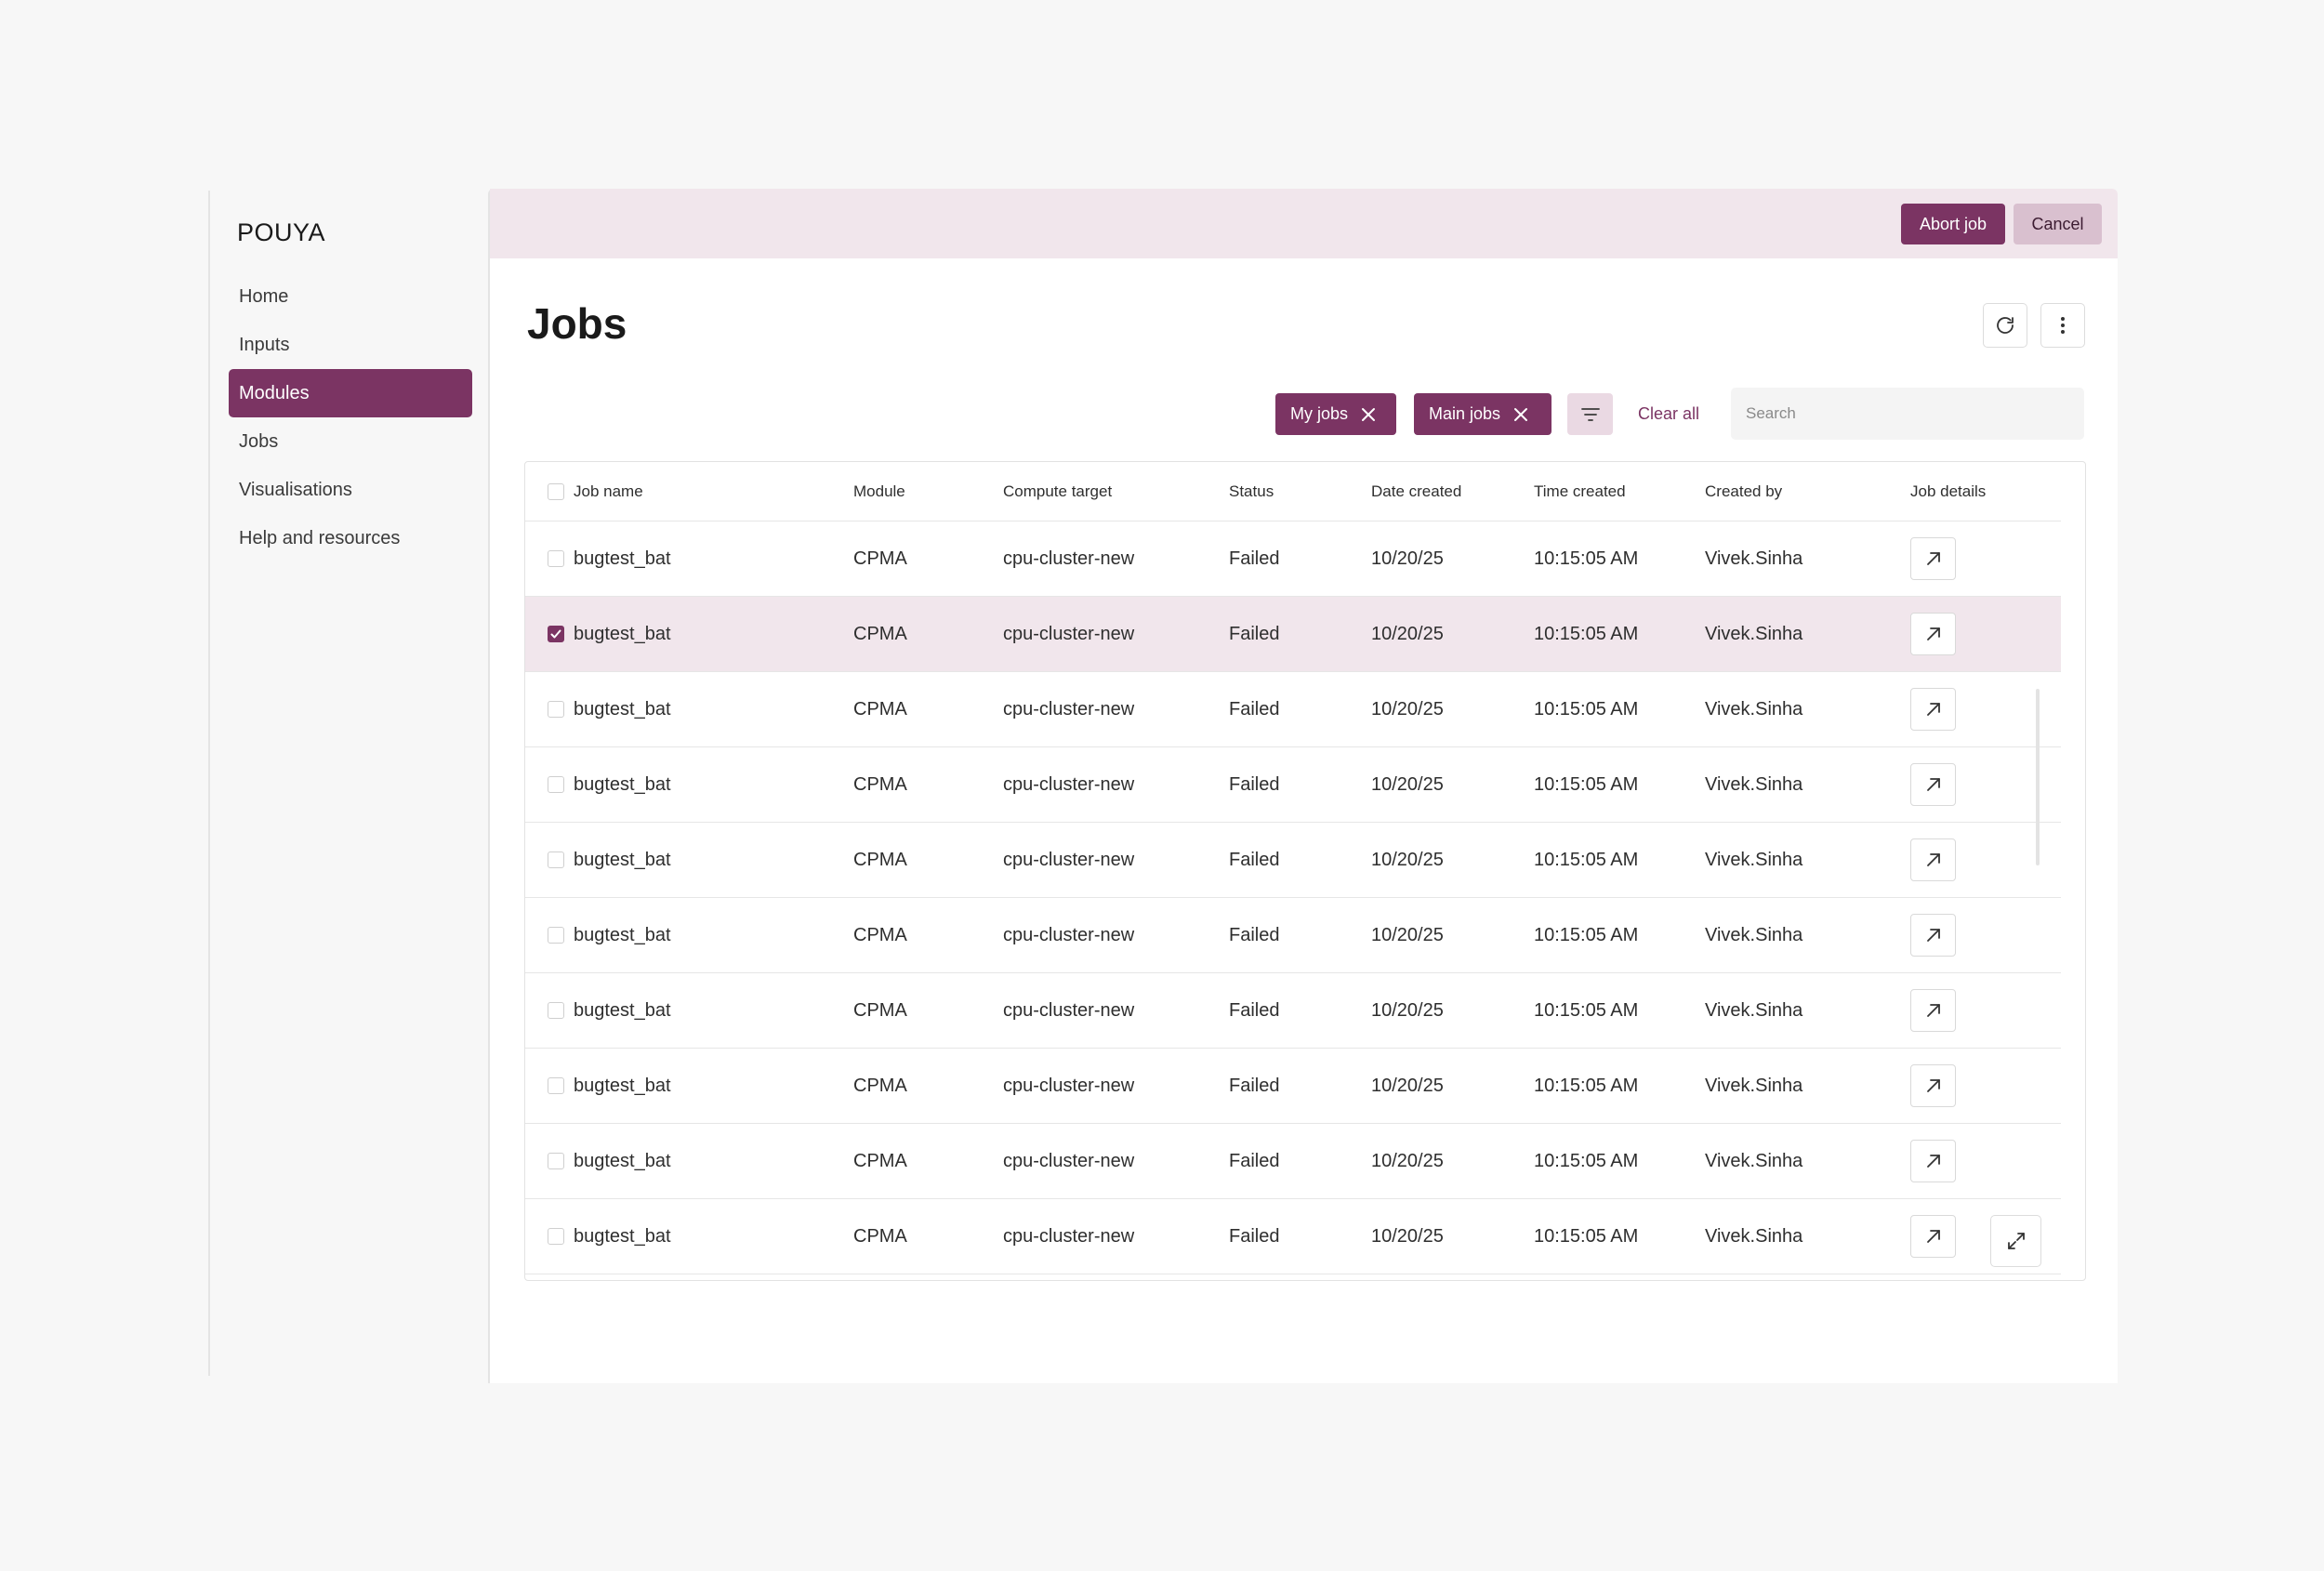 Image resolution: width=2324 pixels, height=1571 pixels. Describe the element at coordinates (1483, 414) in the screenshot. I see `filter-chip-main-jobs: Main jobs` at that location.